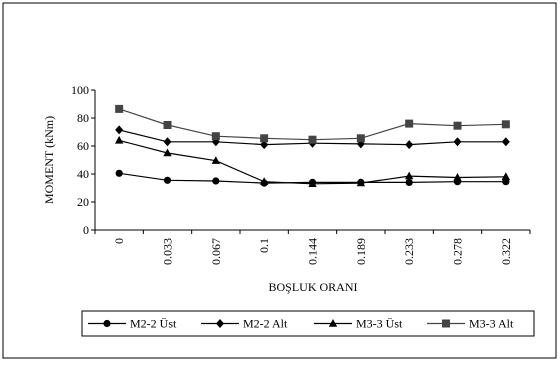  What do you see at coordinates (458, 251) in the screenshot?
I see `x-tick-label: 0.278` at bounding box center [458, 251].